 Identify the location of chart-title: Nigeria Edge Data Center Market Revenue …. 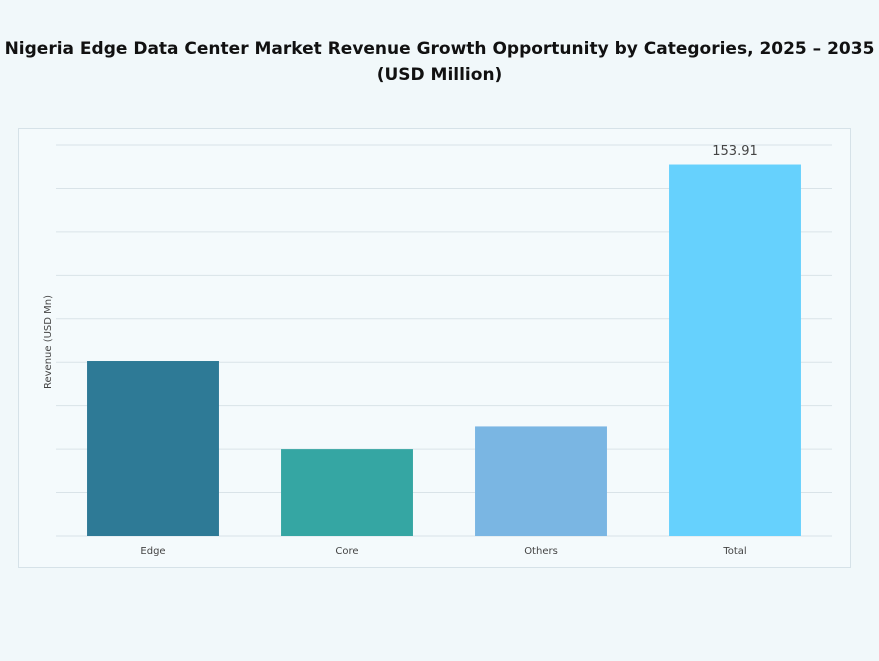
(439, 62).